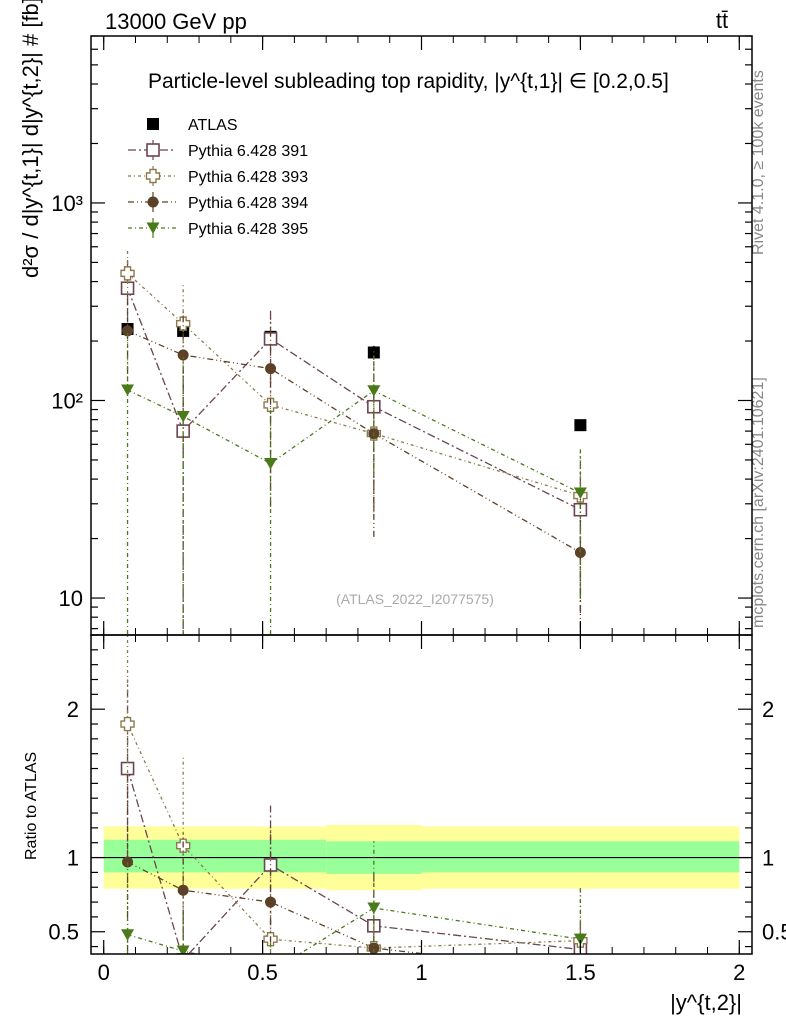  I want to click on ratio-ytick-label-right: 2, so click(768, 709).